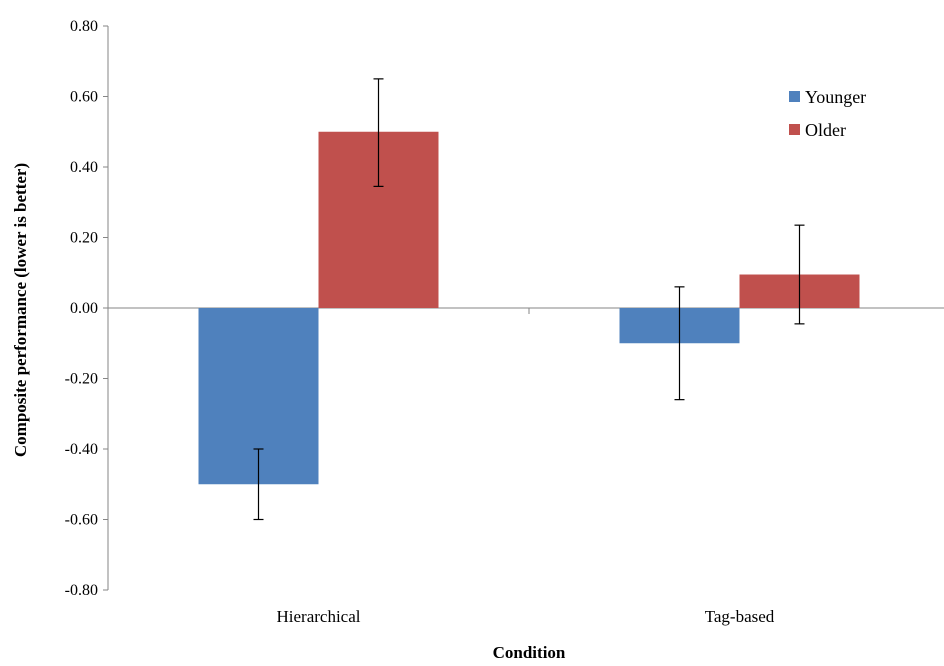 The height and width of the screenshot is (666, 944). What do you see at coordinates (84, 167) in the screenshot?
I see `y-tick-label: 0.40` at bounding box center [84, 167].